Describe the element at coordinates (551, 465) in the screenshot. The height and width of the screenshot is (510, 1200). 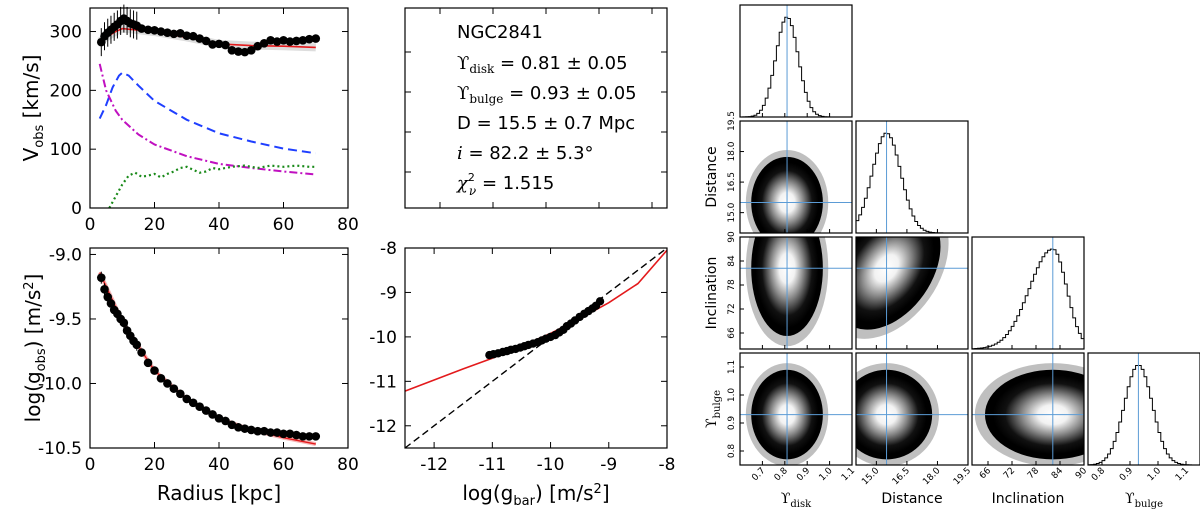
I see `rar-xtick-label: -10` at that location.